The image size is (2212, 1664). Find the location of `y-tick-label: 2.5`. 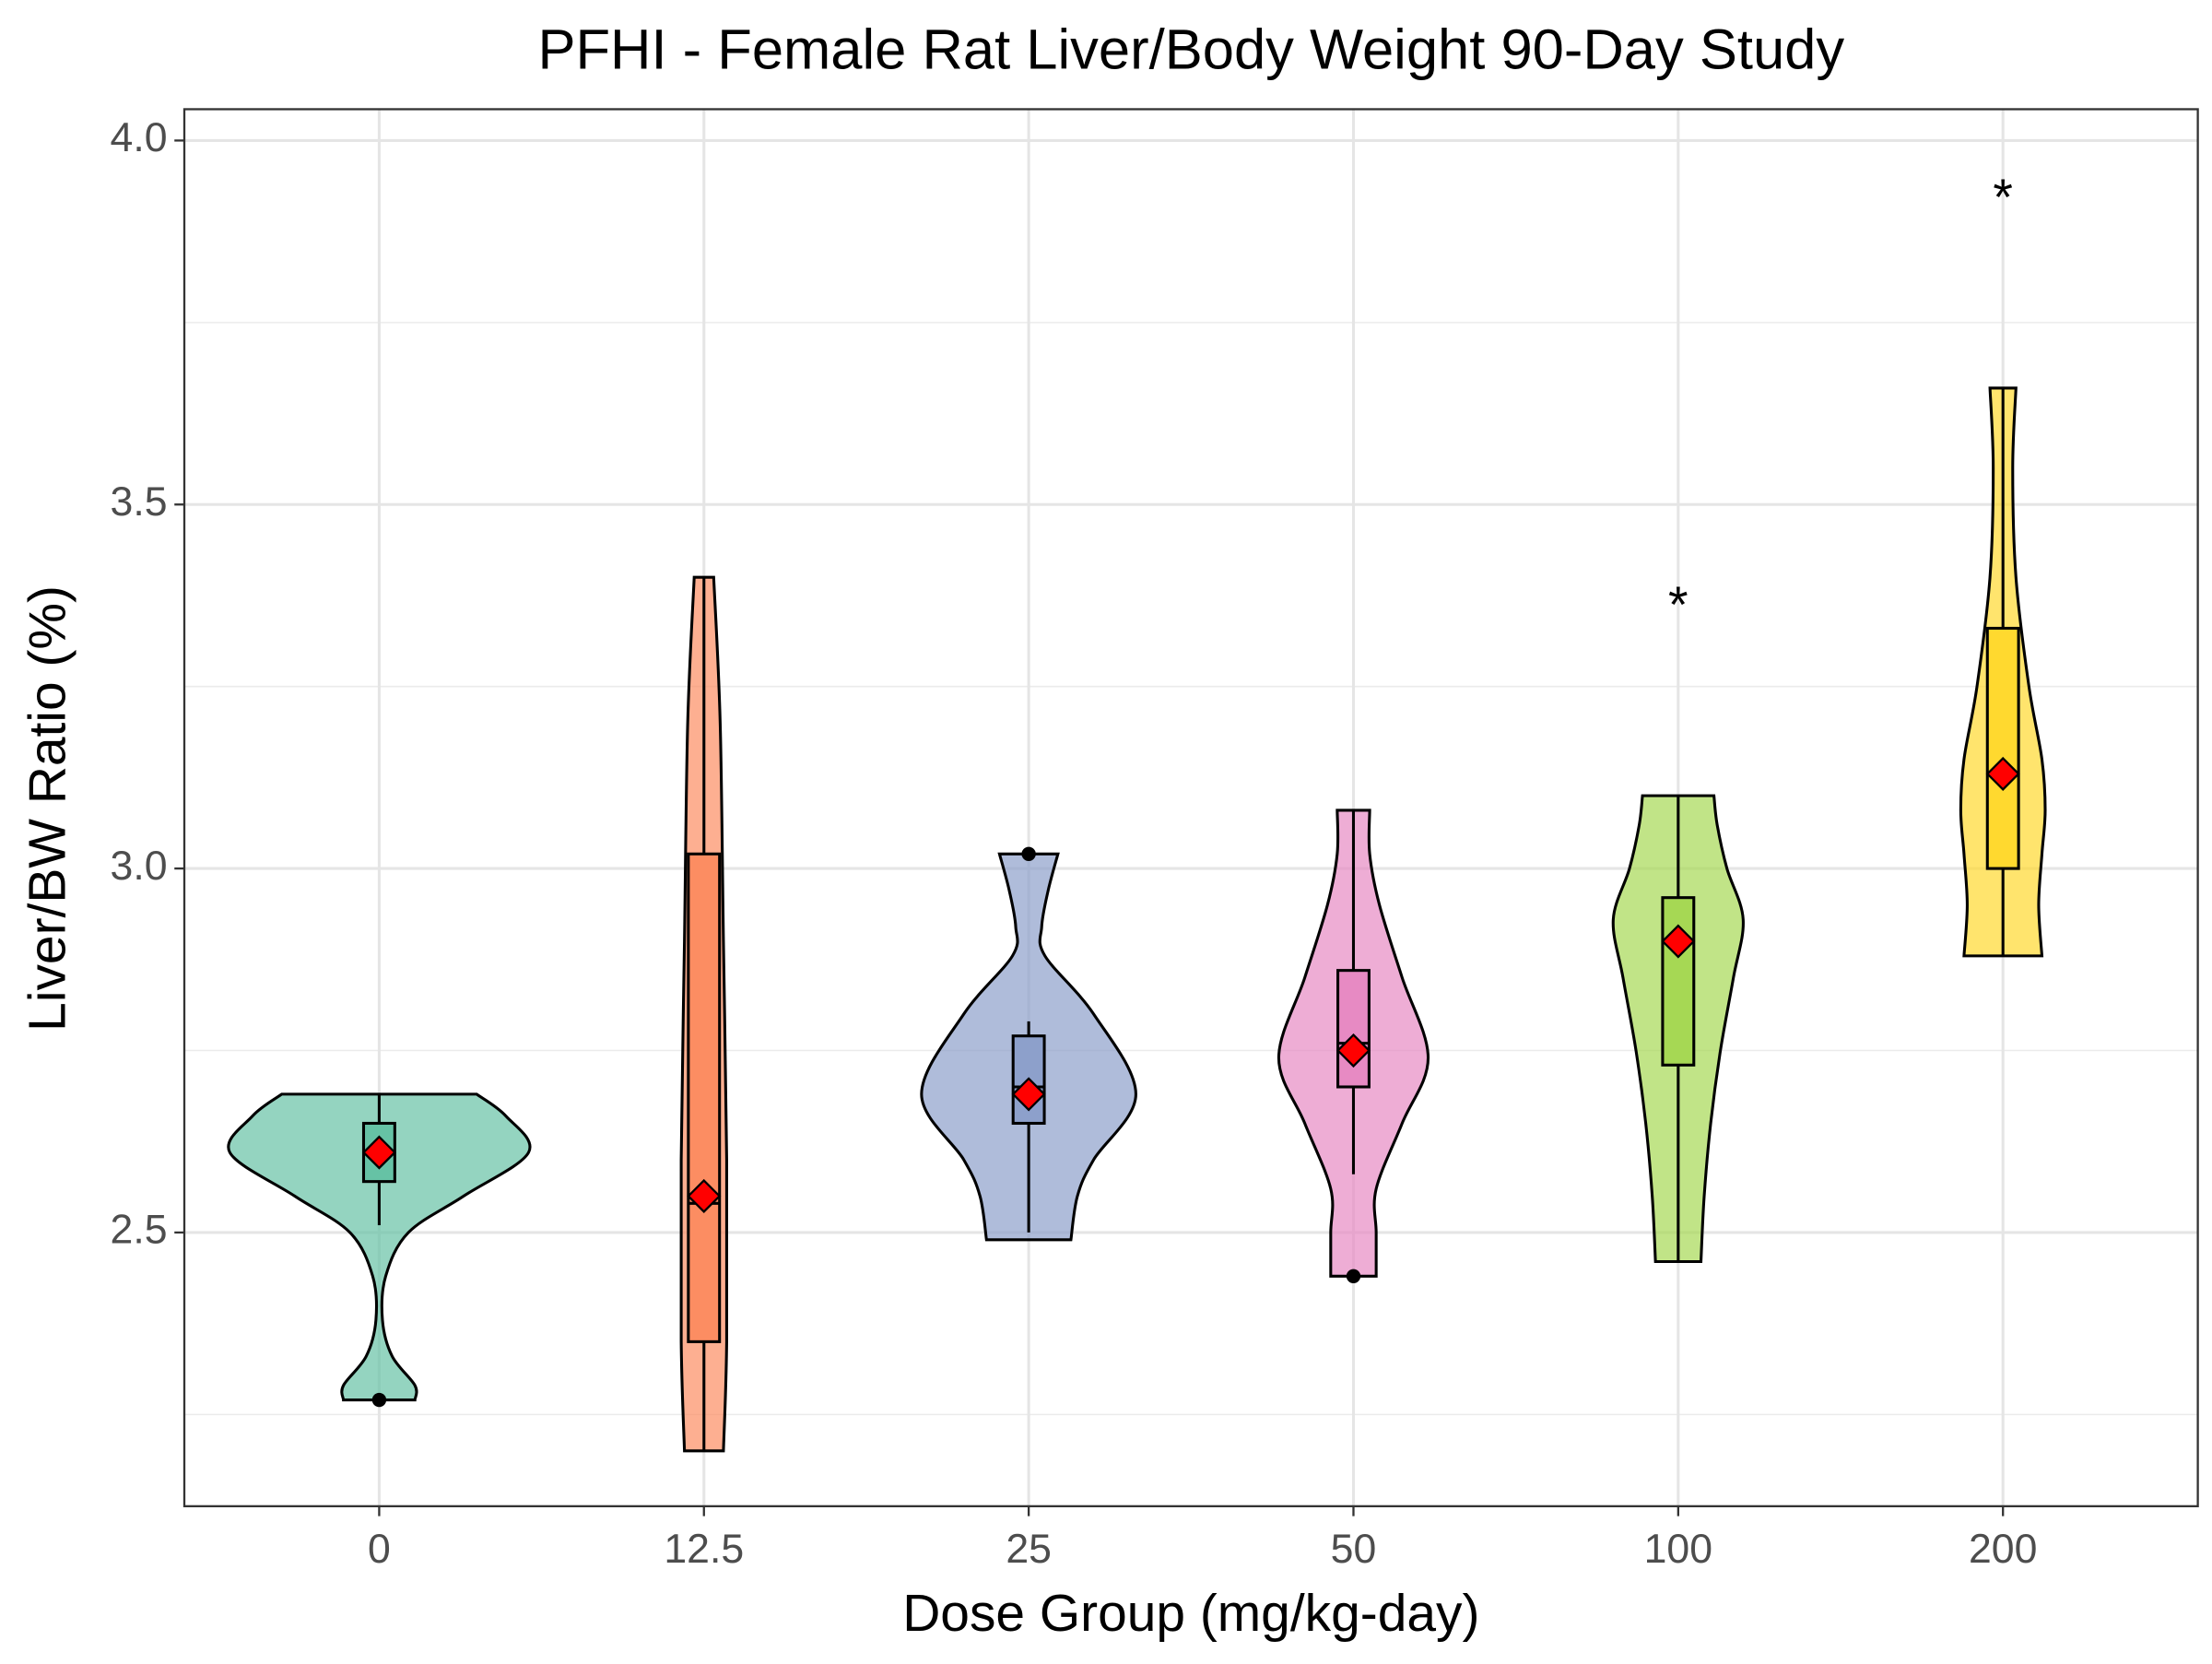

y-tick-label: 2.5 is located at coordinates (139, 1230).